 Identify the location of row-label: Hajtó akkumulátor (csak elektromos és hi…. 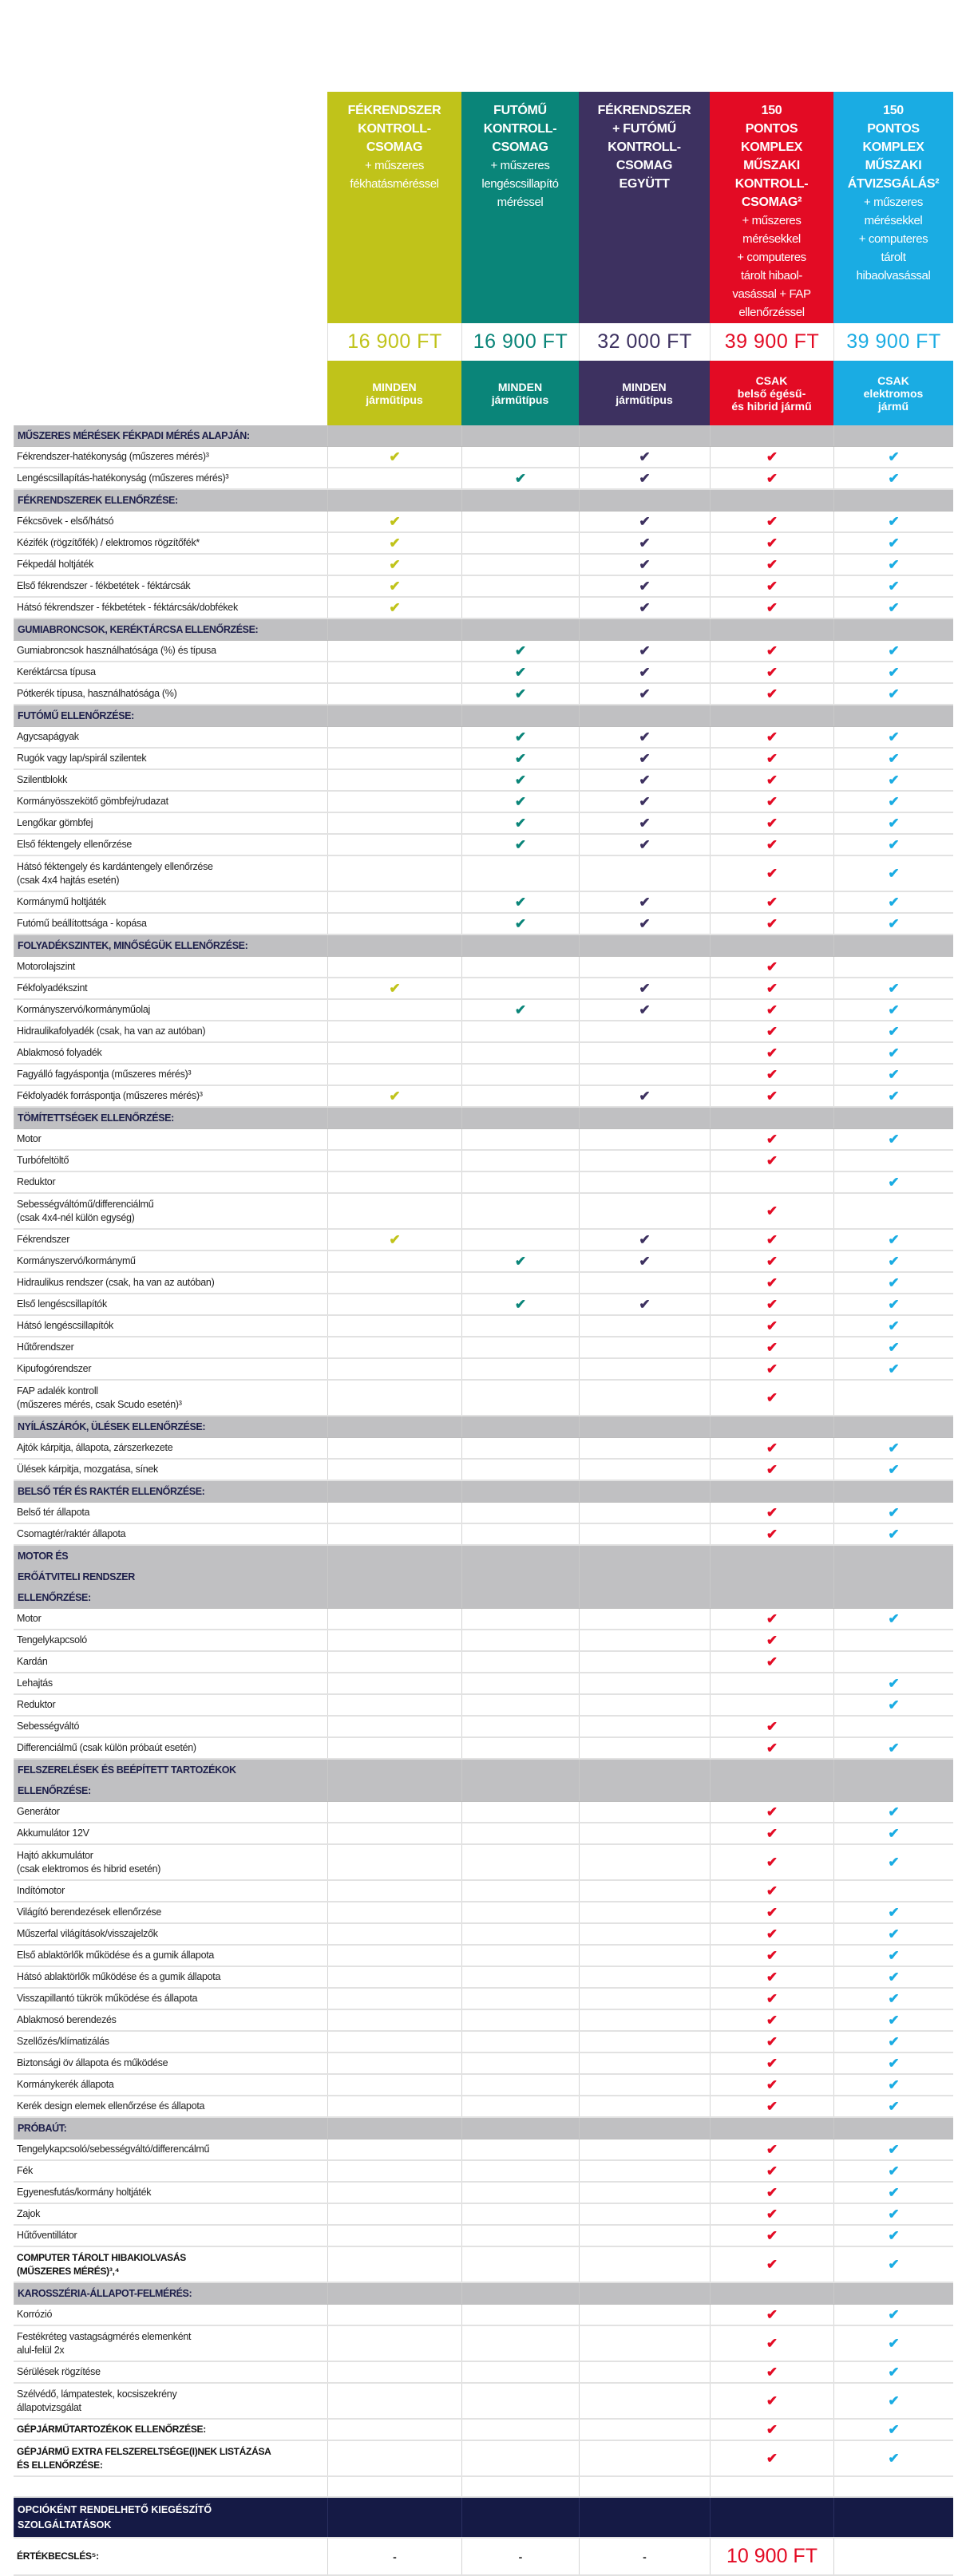
(89, 1862).